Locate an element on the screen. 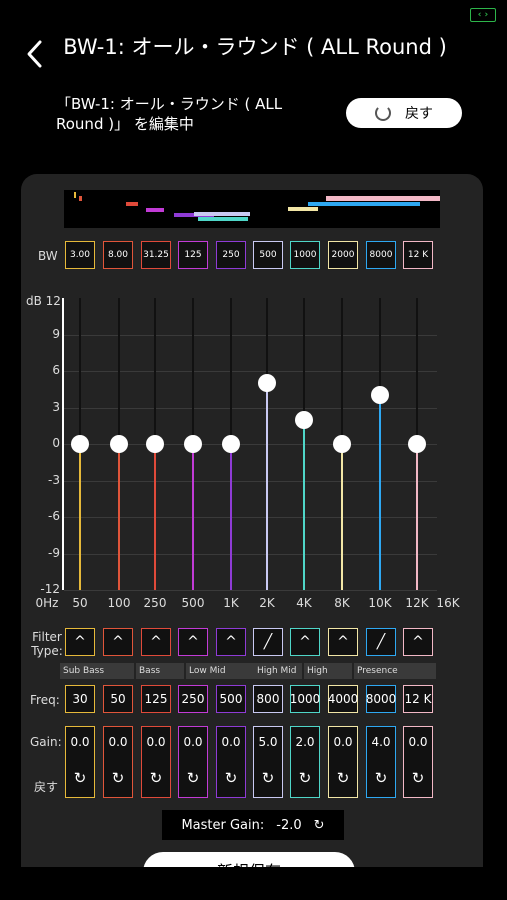 Image resolution: width=507 pixels, height=900 pixels. x-tick-label: 2K is located at coordinates (267, 603).